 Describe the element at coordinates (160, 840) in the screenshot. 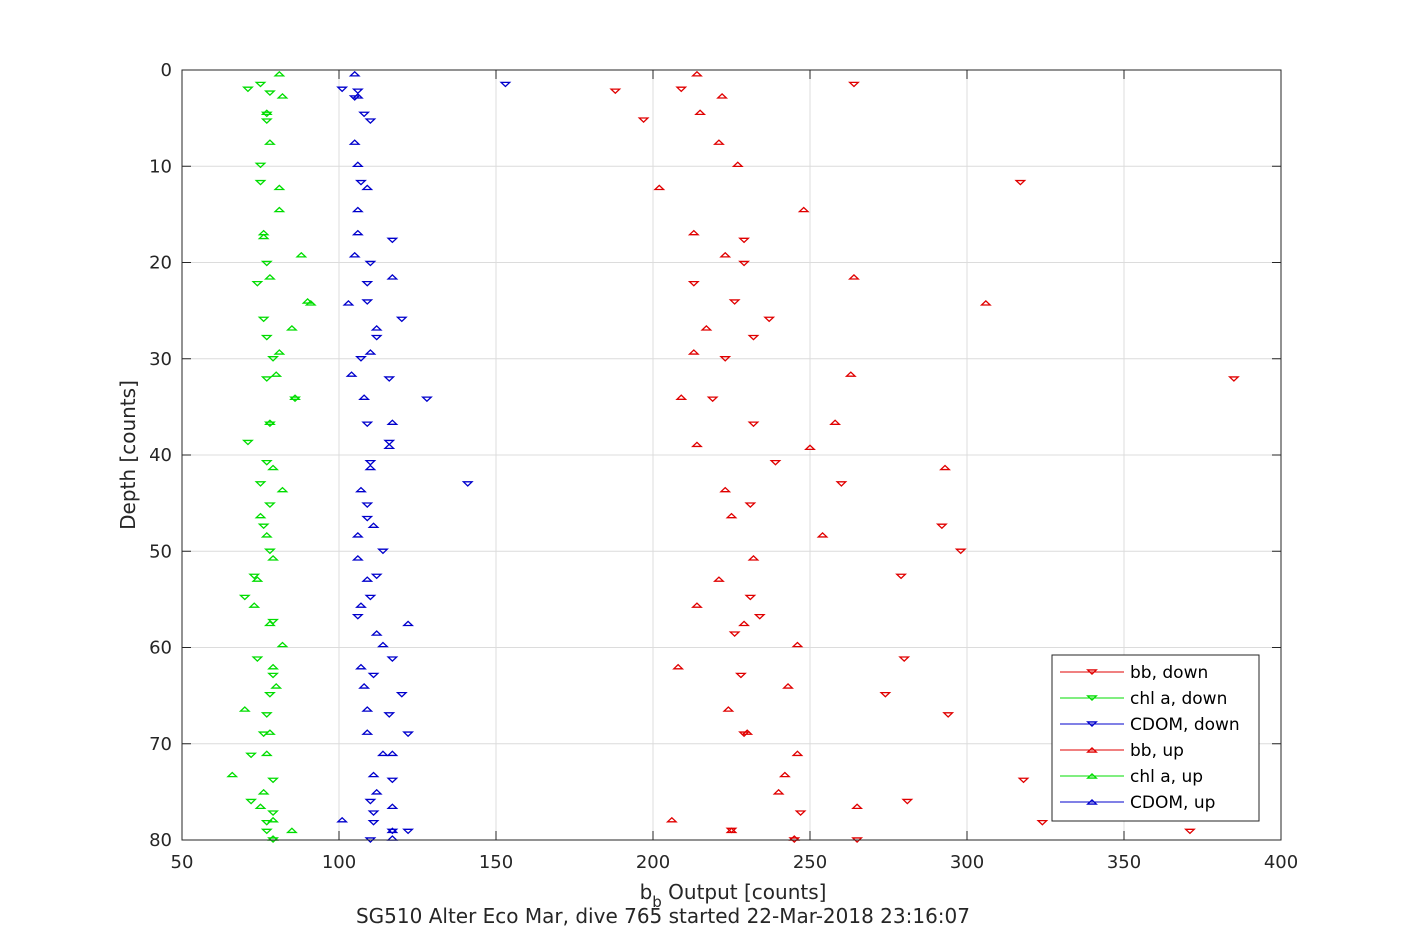

I see `y-tick-label: 80` at that location.